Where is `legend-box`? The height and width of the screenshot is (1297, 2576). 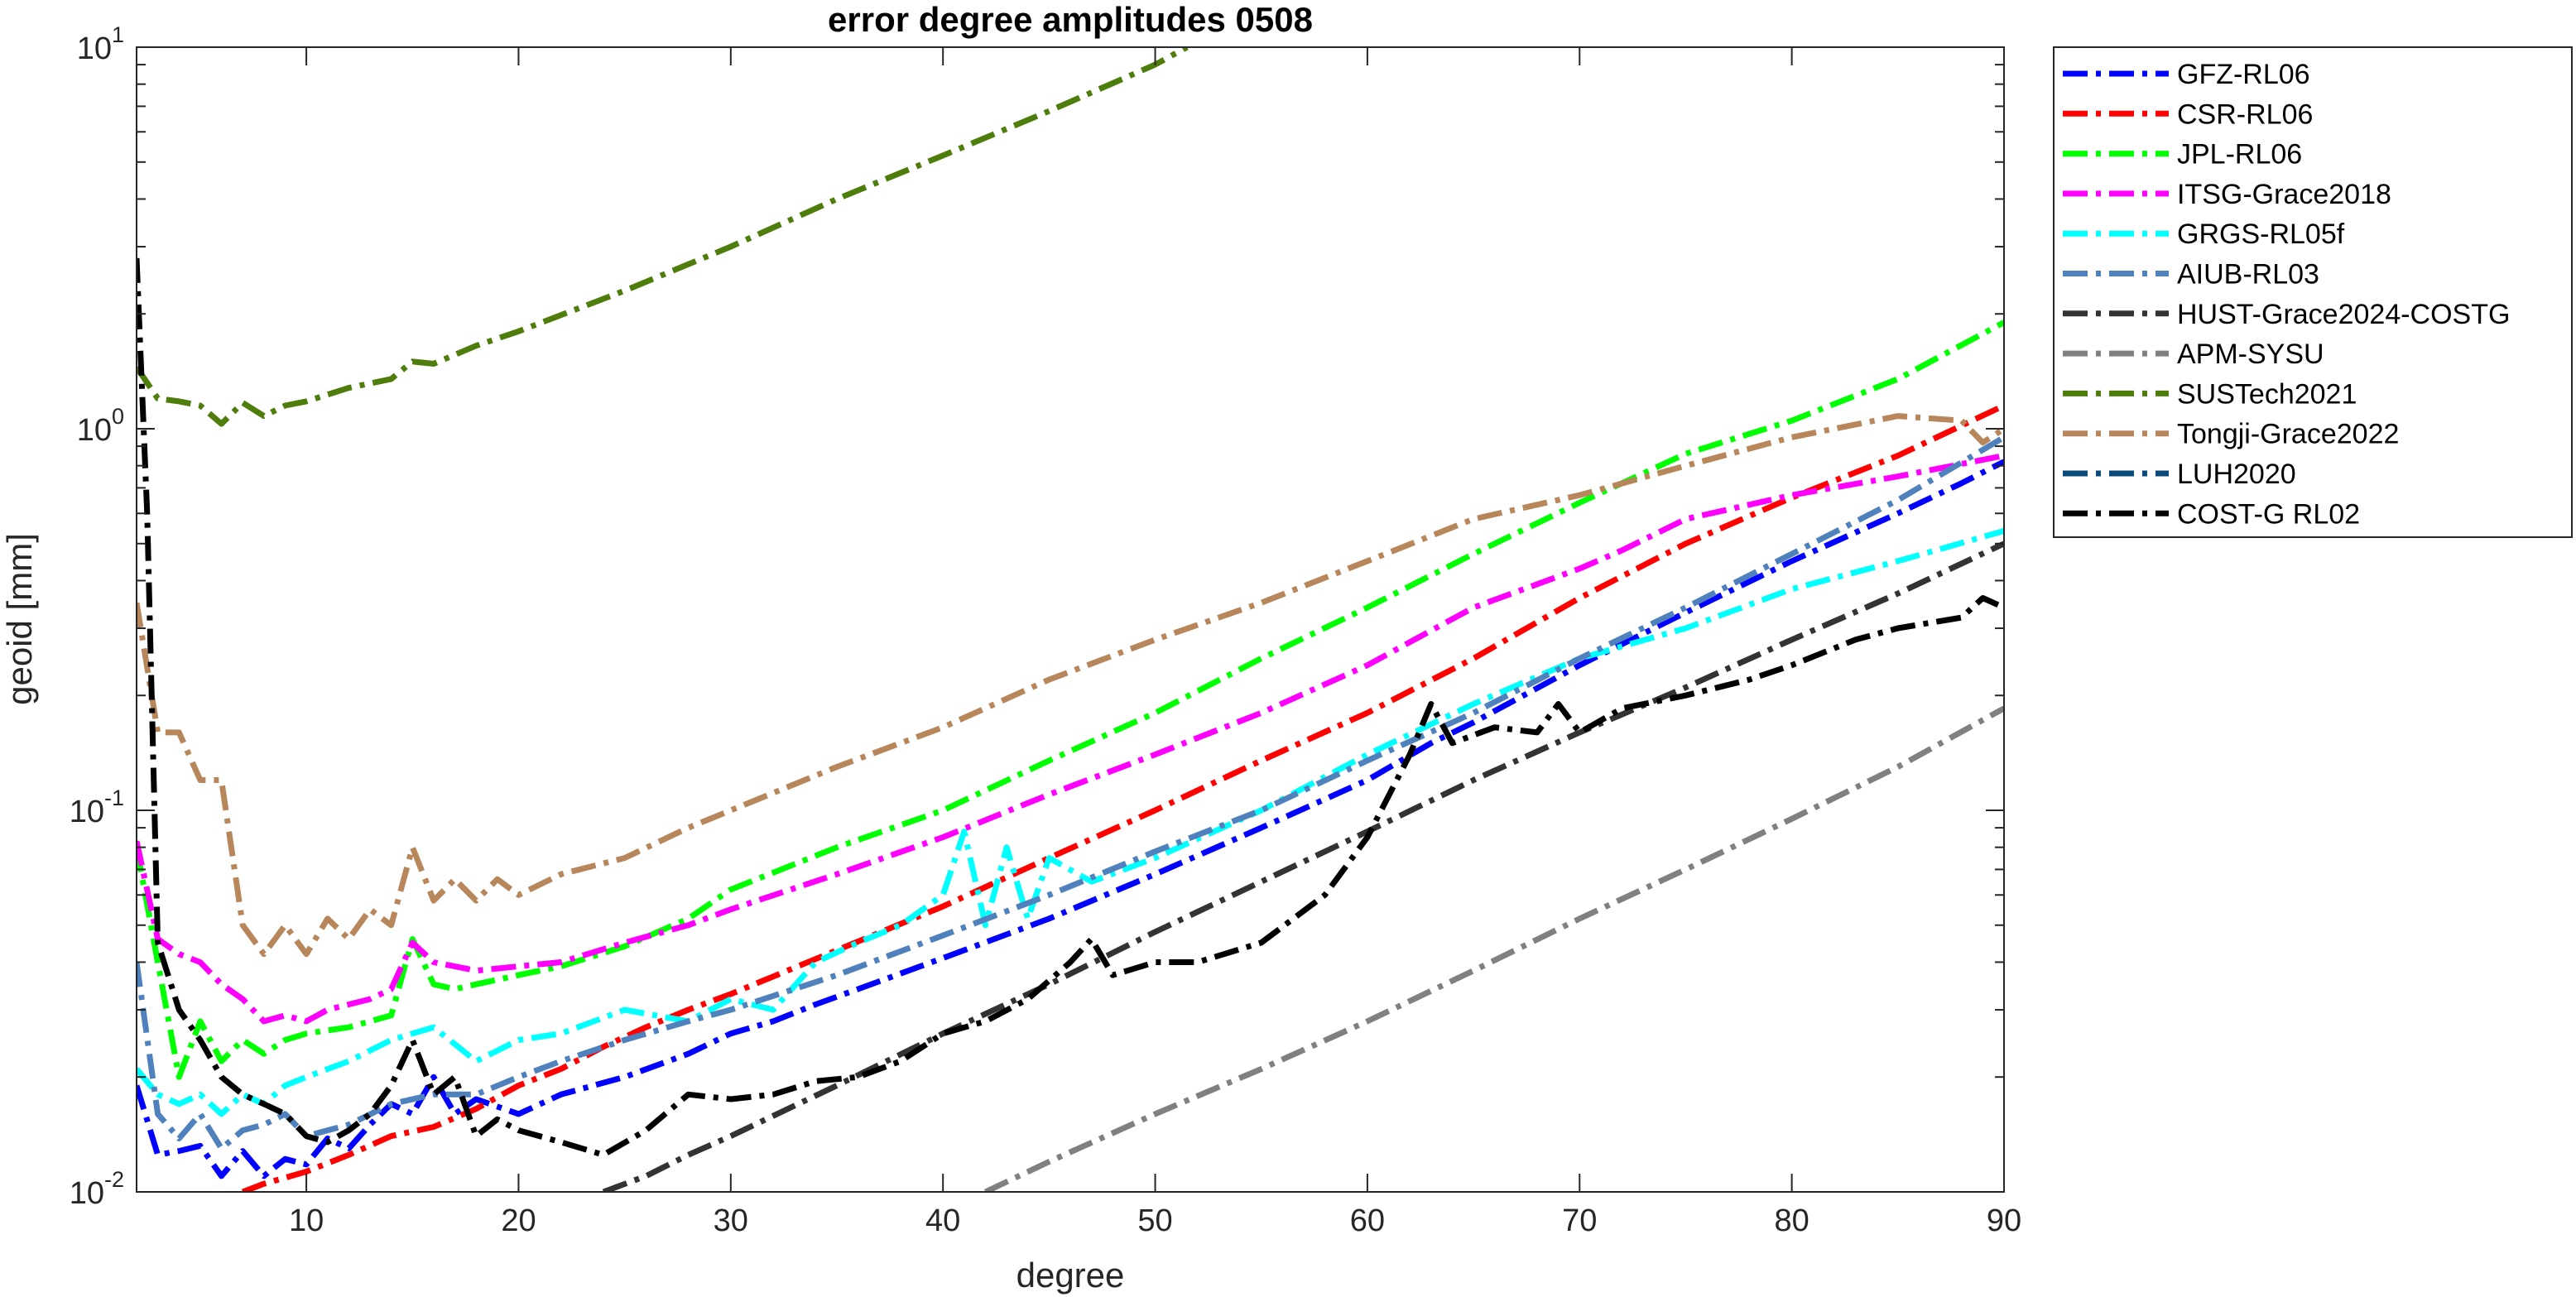 legend-box is located at coordinates (2313, 292).